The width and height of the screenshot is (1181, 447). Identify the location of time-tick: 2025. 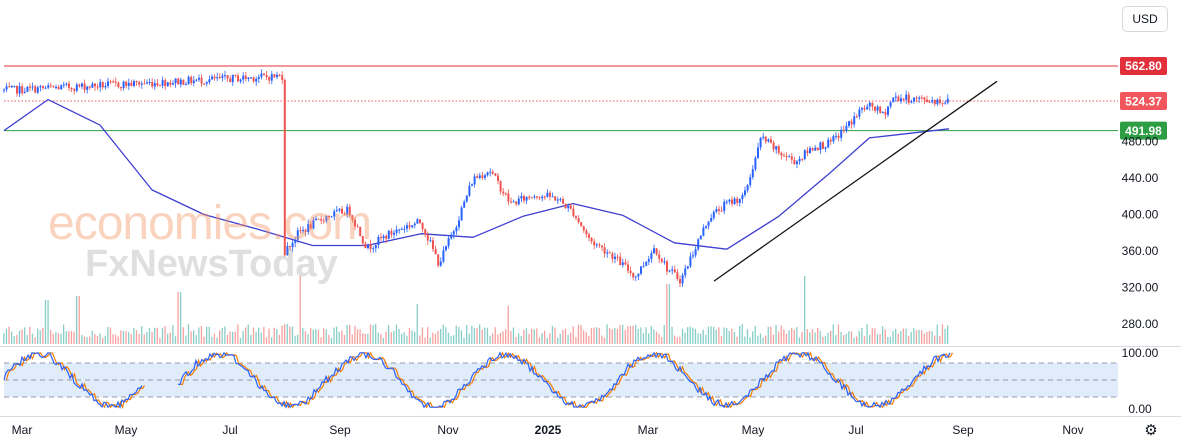
(548, 430).